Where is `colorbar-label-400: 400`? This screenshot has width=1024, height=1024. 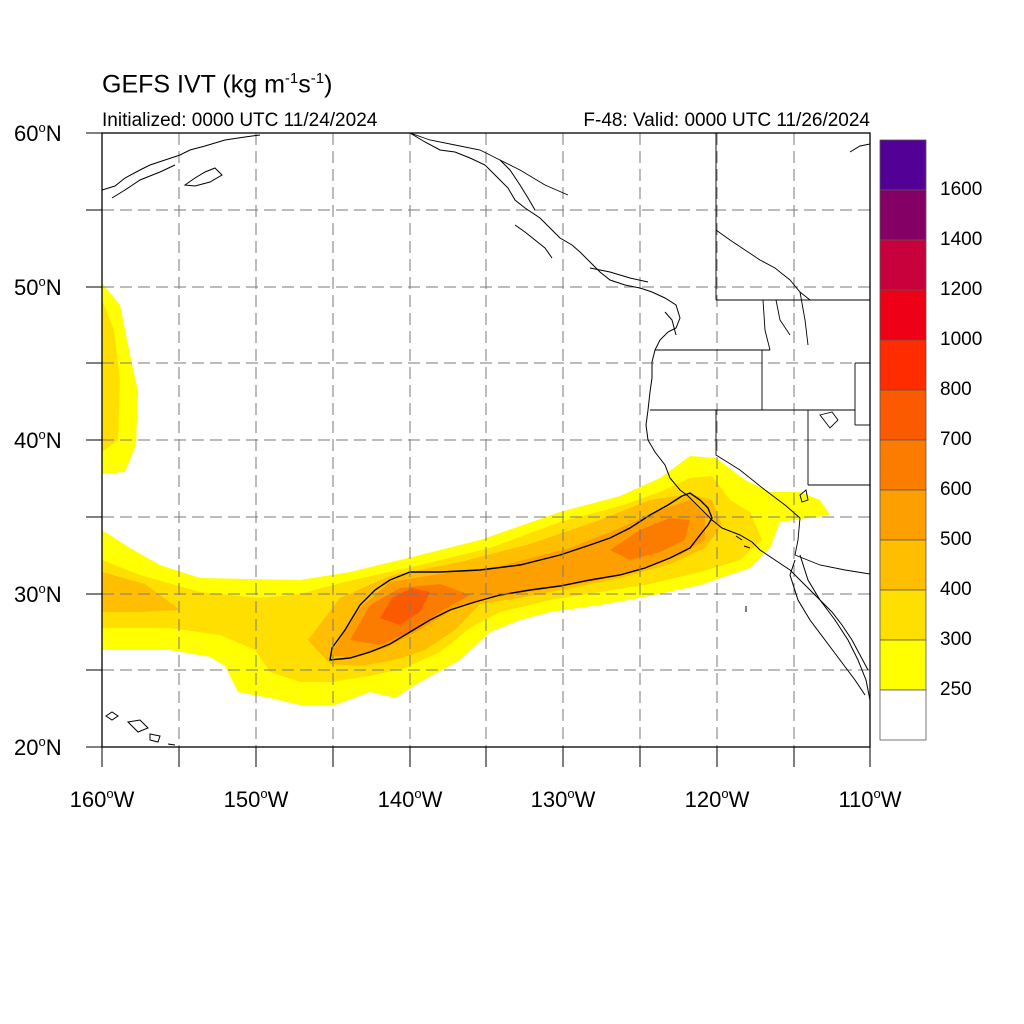 colorbar-label-400: 400 is located at coordinates (956, 589).